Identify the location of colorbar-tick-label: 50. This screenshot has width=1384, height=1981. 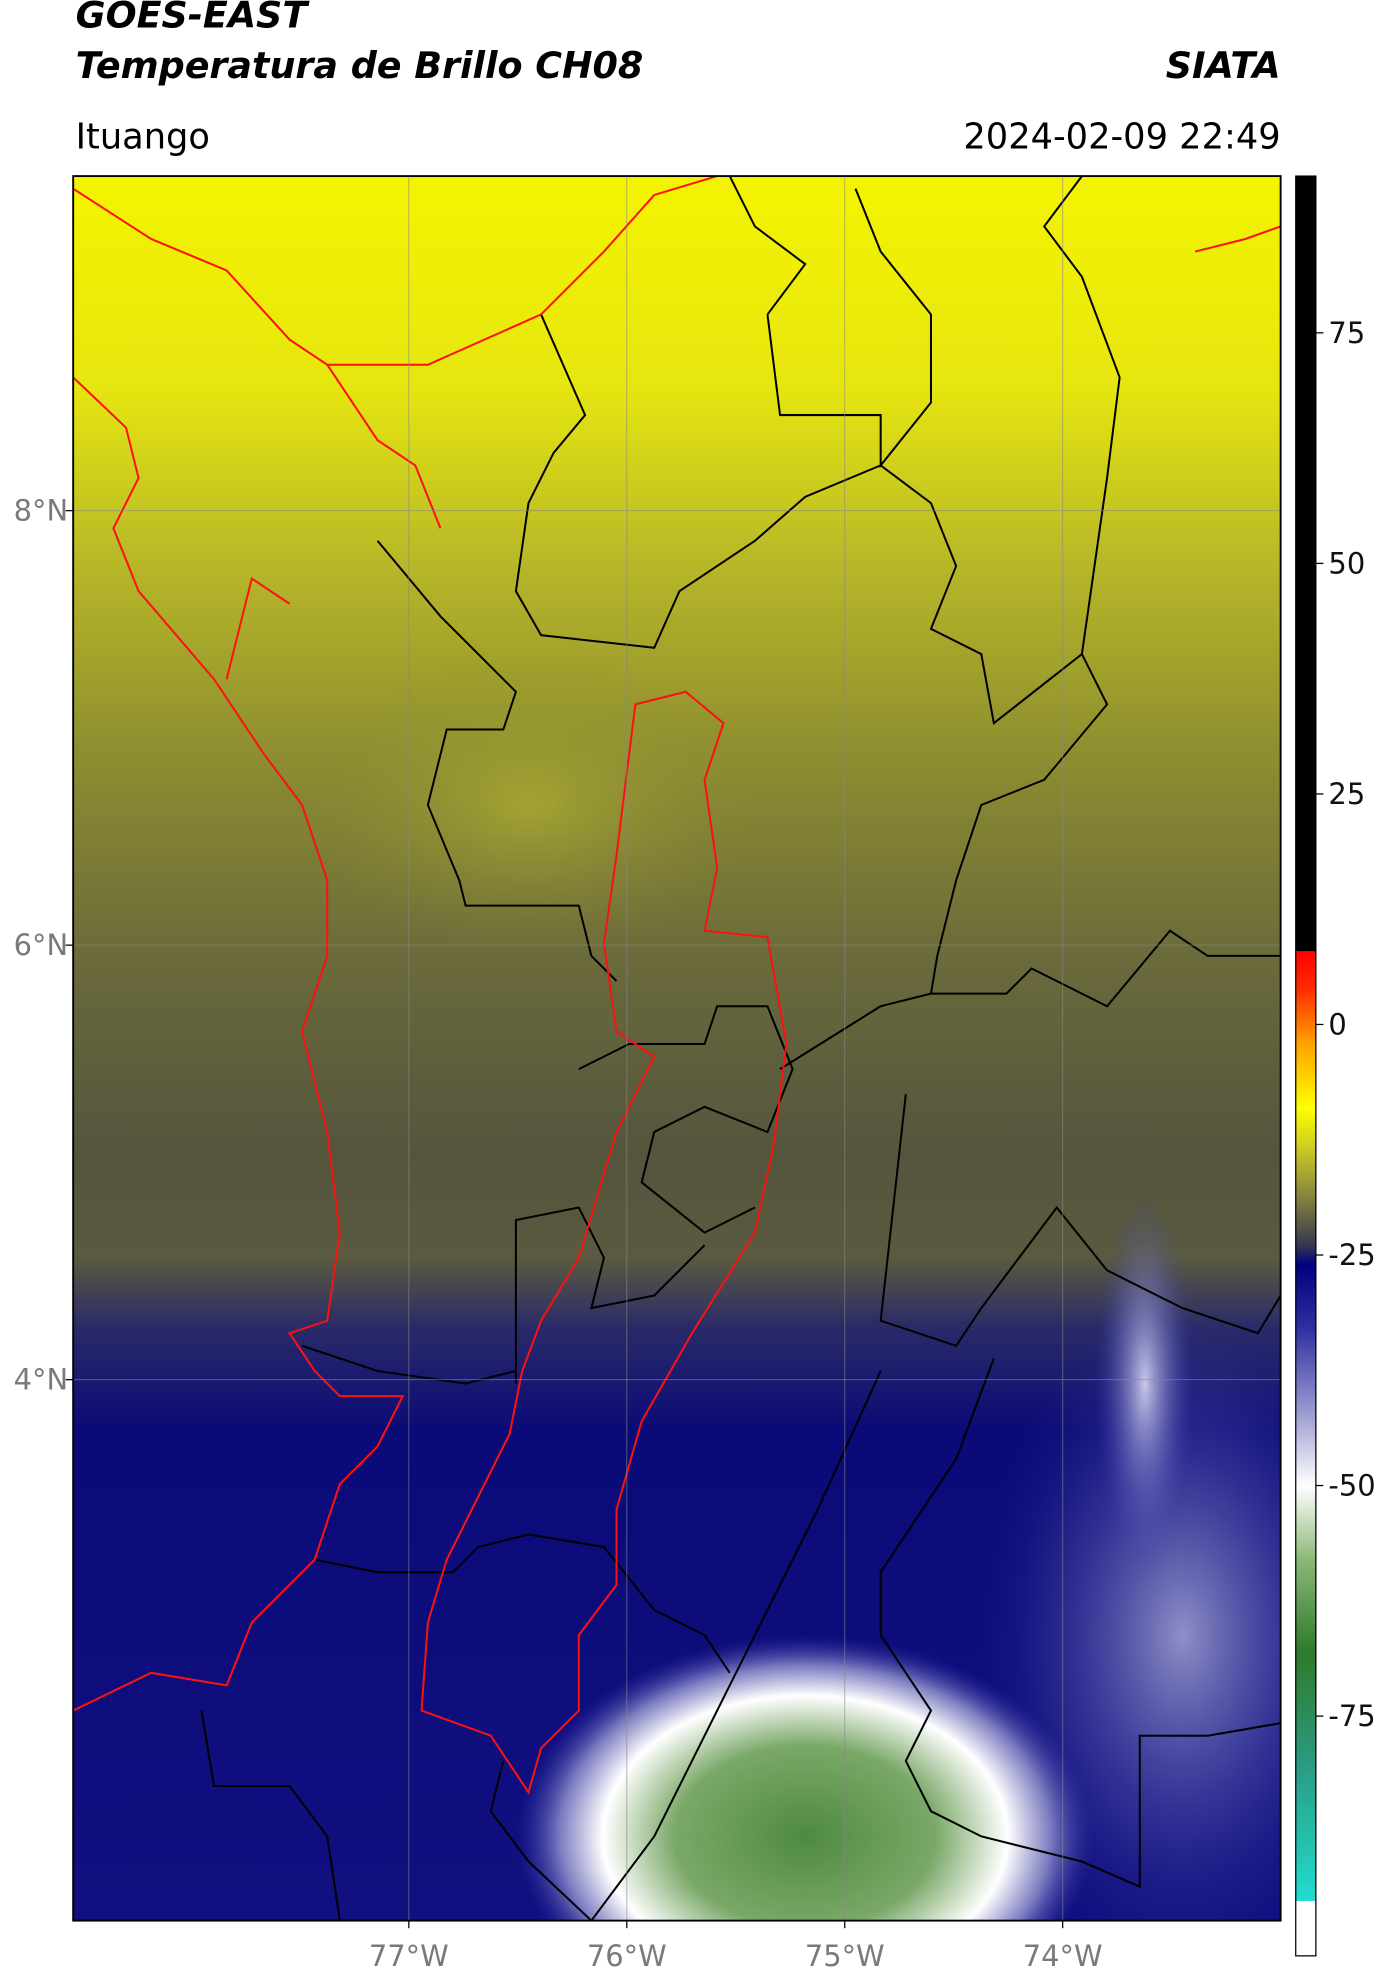
(1346, 563).